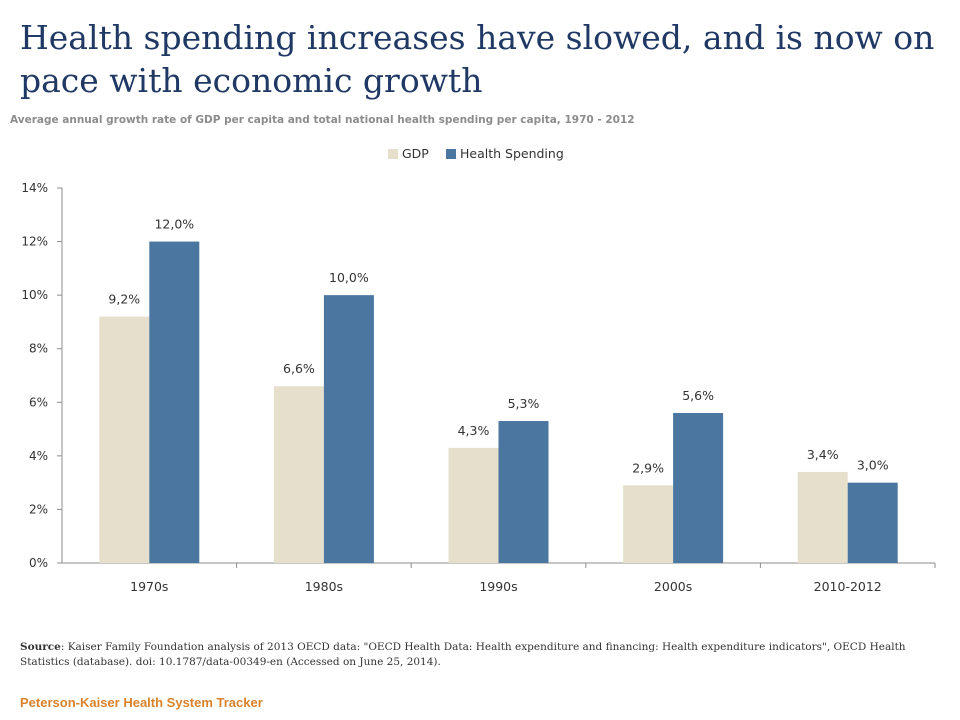 This screenshot has width=960, height=720. Describe the element at coordinates (149, 586) in the screenshot. I see `x-tick-label: 1970s` at that location.